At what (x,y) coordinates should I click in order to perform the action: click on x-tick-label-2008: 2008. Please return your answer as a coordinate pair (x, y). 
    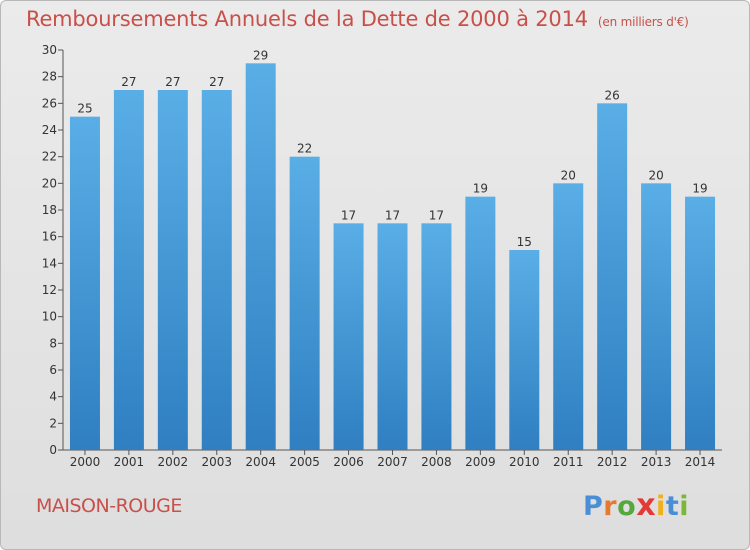
    Looking at the image, I should click on (436, 462).